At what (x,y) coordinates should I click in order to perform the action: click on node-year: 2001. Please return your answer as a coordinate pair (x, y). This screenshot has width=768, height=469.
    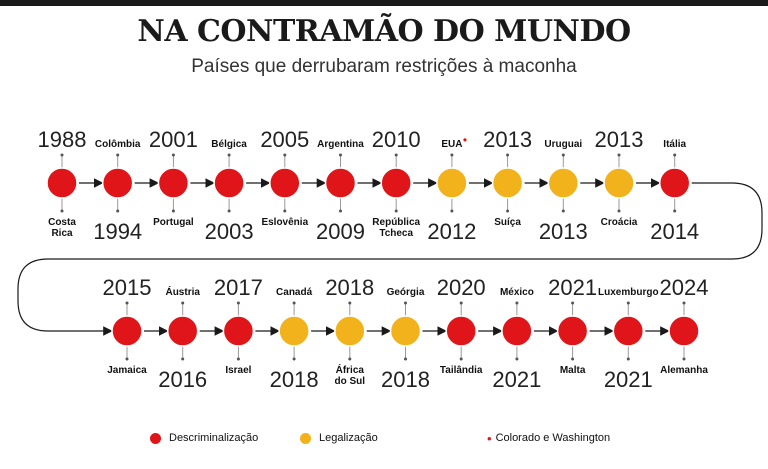
    Looking at the image, I should click on (173, 139).